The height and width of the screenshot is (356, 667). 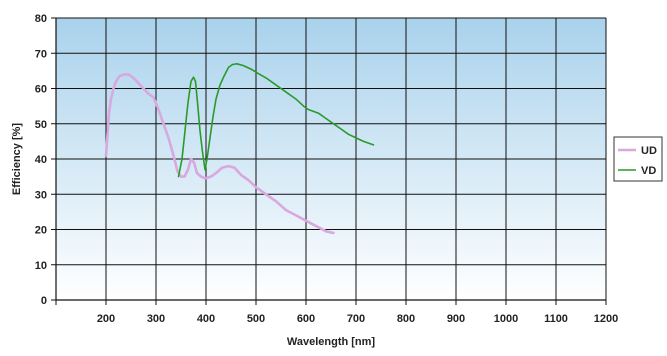 I want to click on y-tick-label: 60, so click(x=41, y=90).